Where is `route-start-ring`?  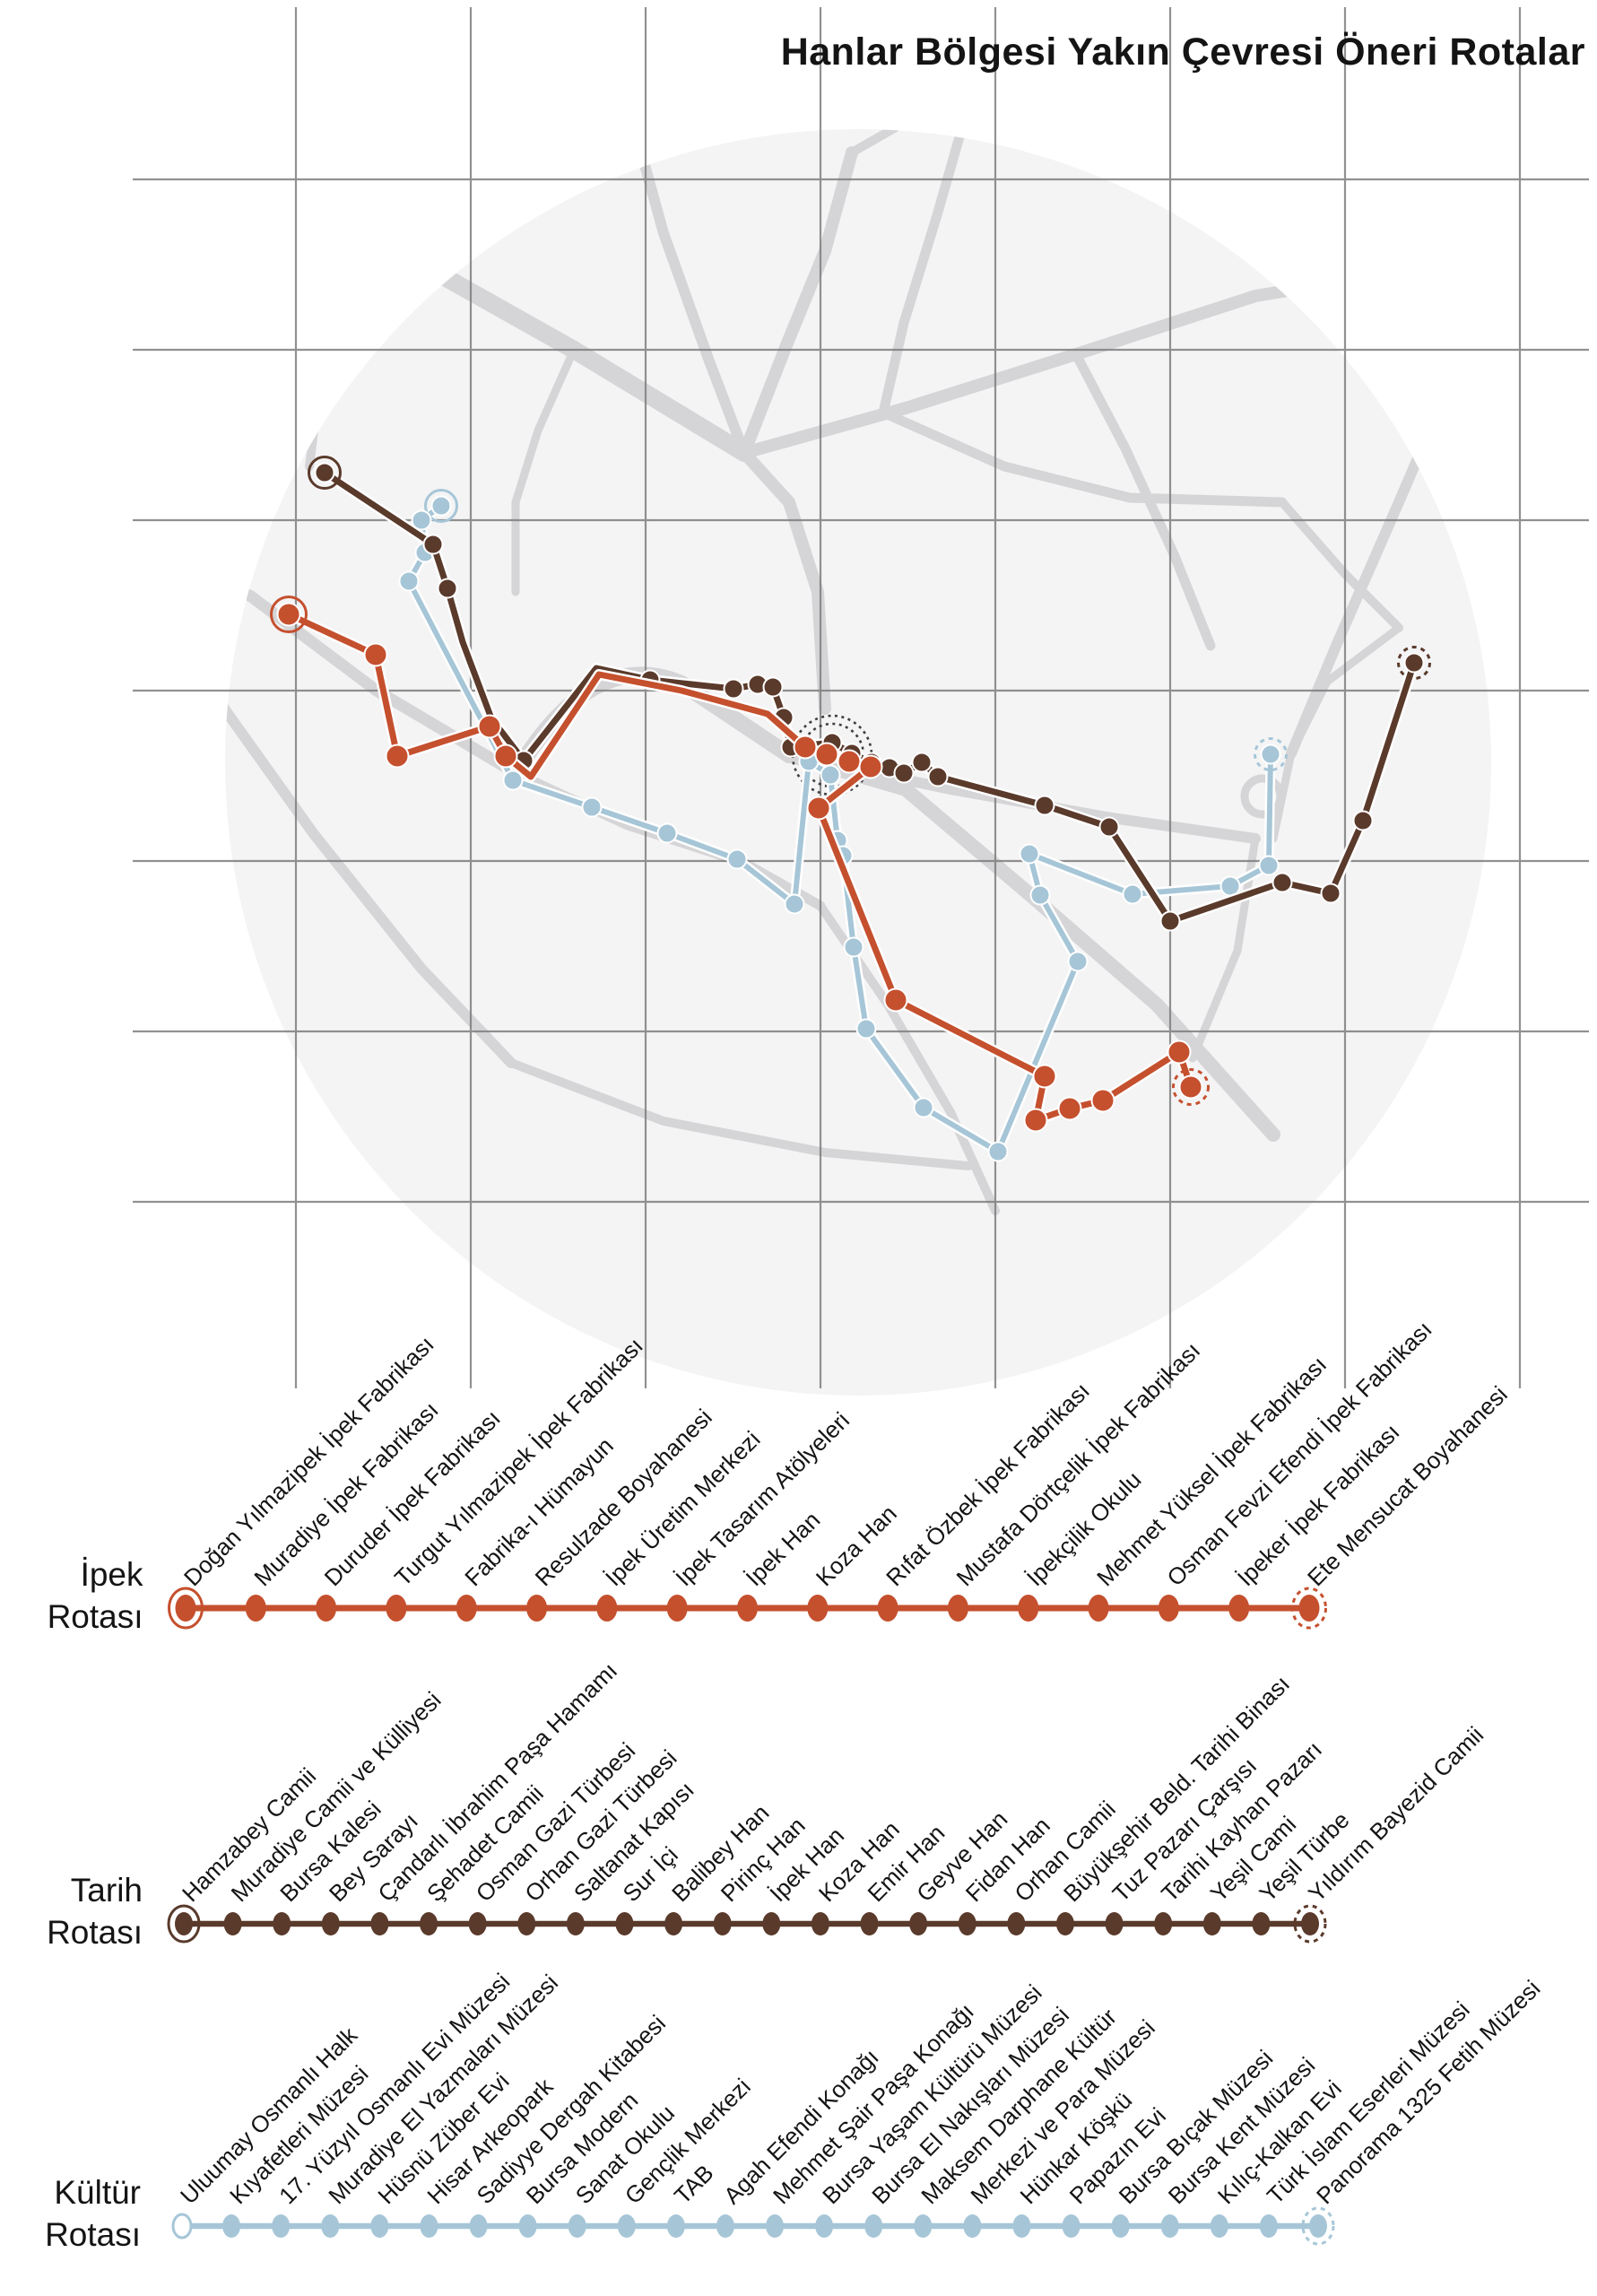
route-start-ring is located at coordinates (325, 473).